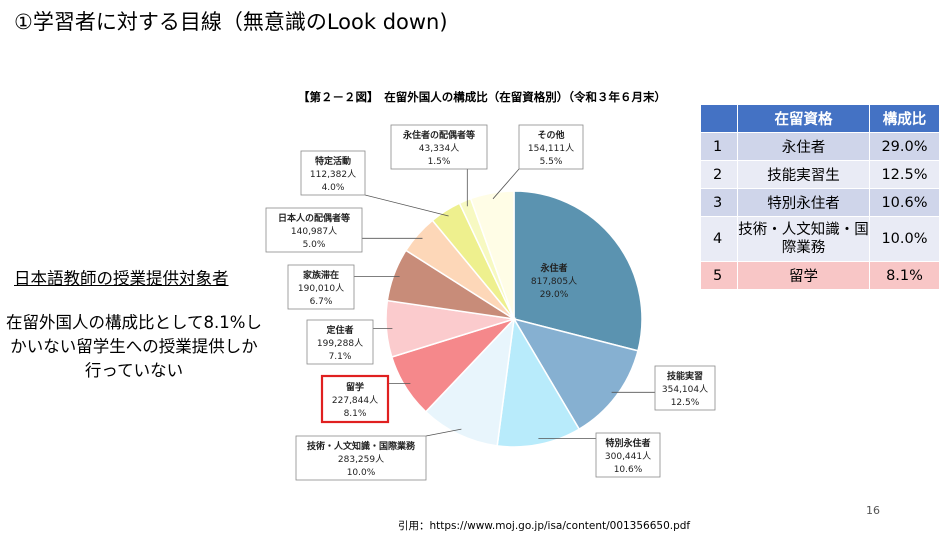 Image resolution: width=949 pixels, height=533 pixels. I want to click on row-no: 4, so click(719, 239).